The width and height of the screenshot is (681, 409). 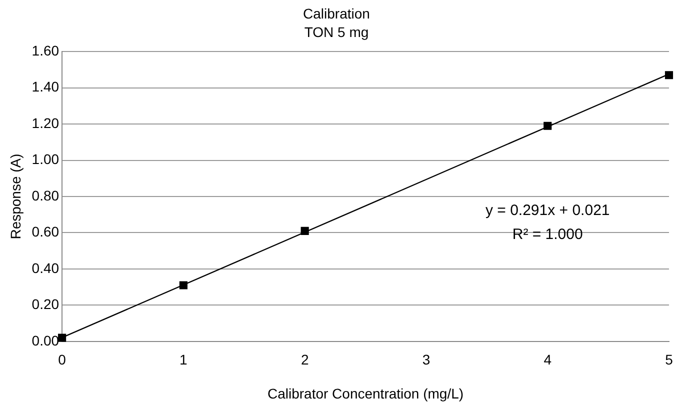 I want to click on y-tick-label: 0.40, so click(x=46, y=268).